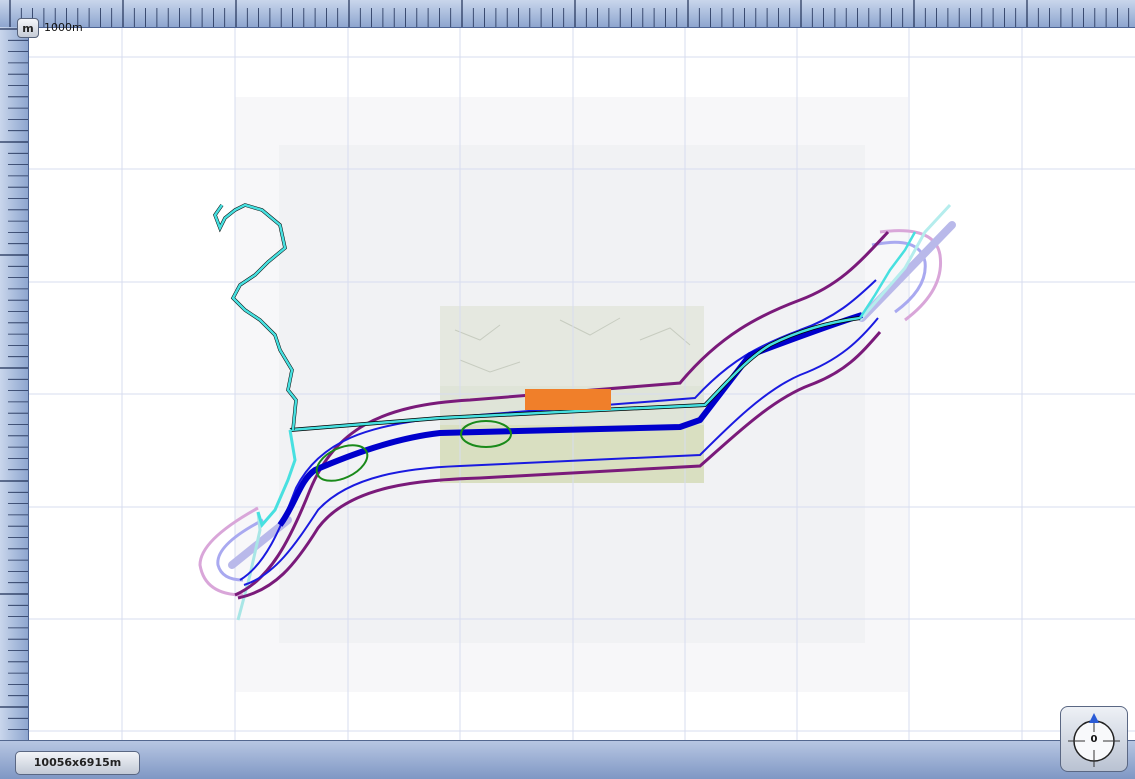  I want to click on compass-icon, so click(1094, 740).